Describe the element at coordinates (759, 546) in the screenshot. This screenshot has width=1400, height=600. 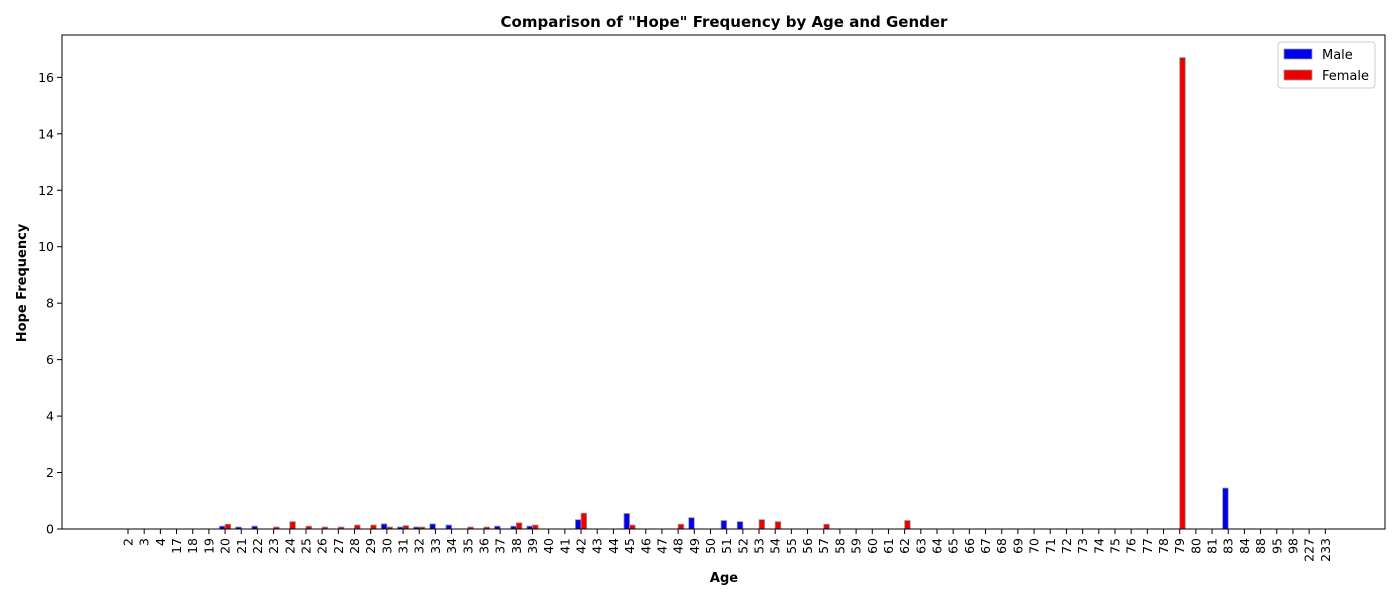
I see `x-tick-label: 53` at that location.